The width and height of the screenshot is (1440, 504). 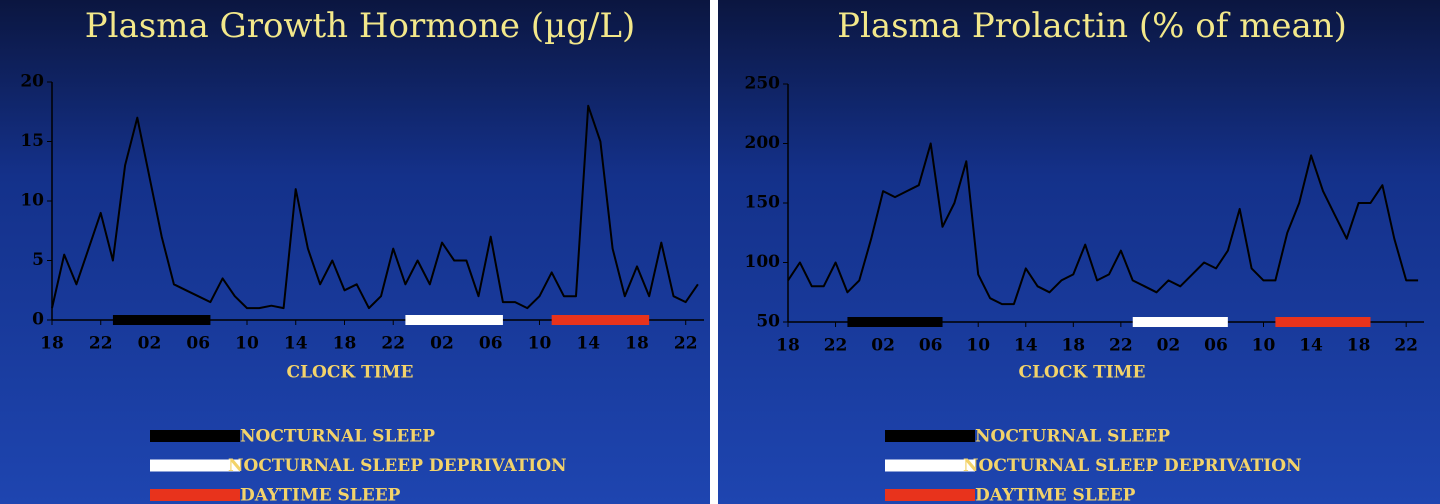 I want to click on y-tick-label: 5, so click(x=38, y=260).